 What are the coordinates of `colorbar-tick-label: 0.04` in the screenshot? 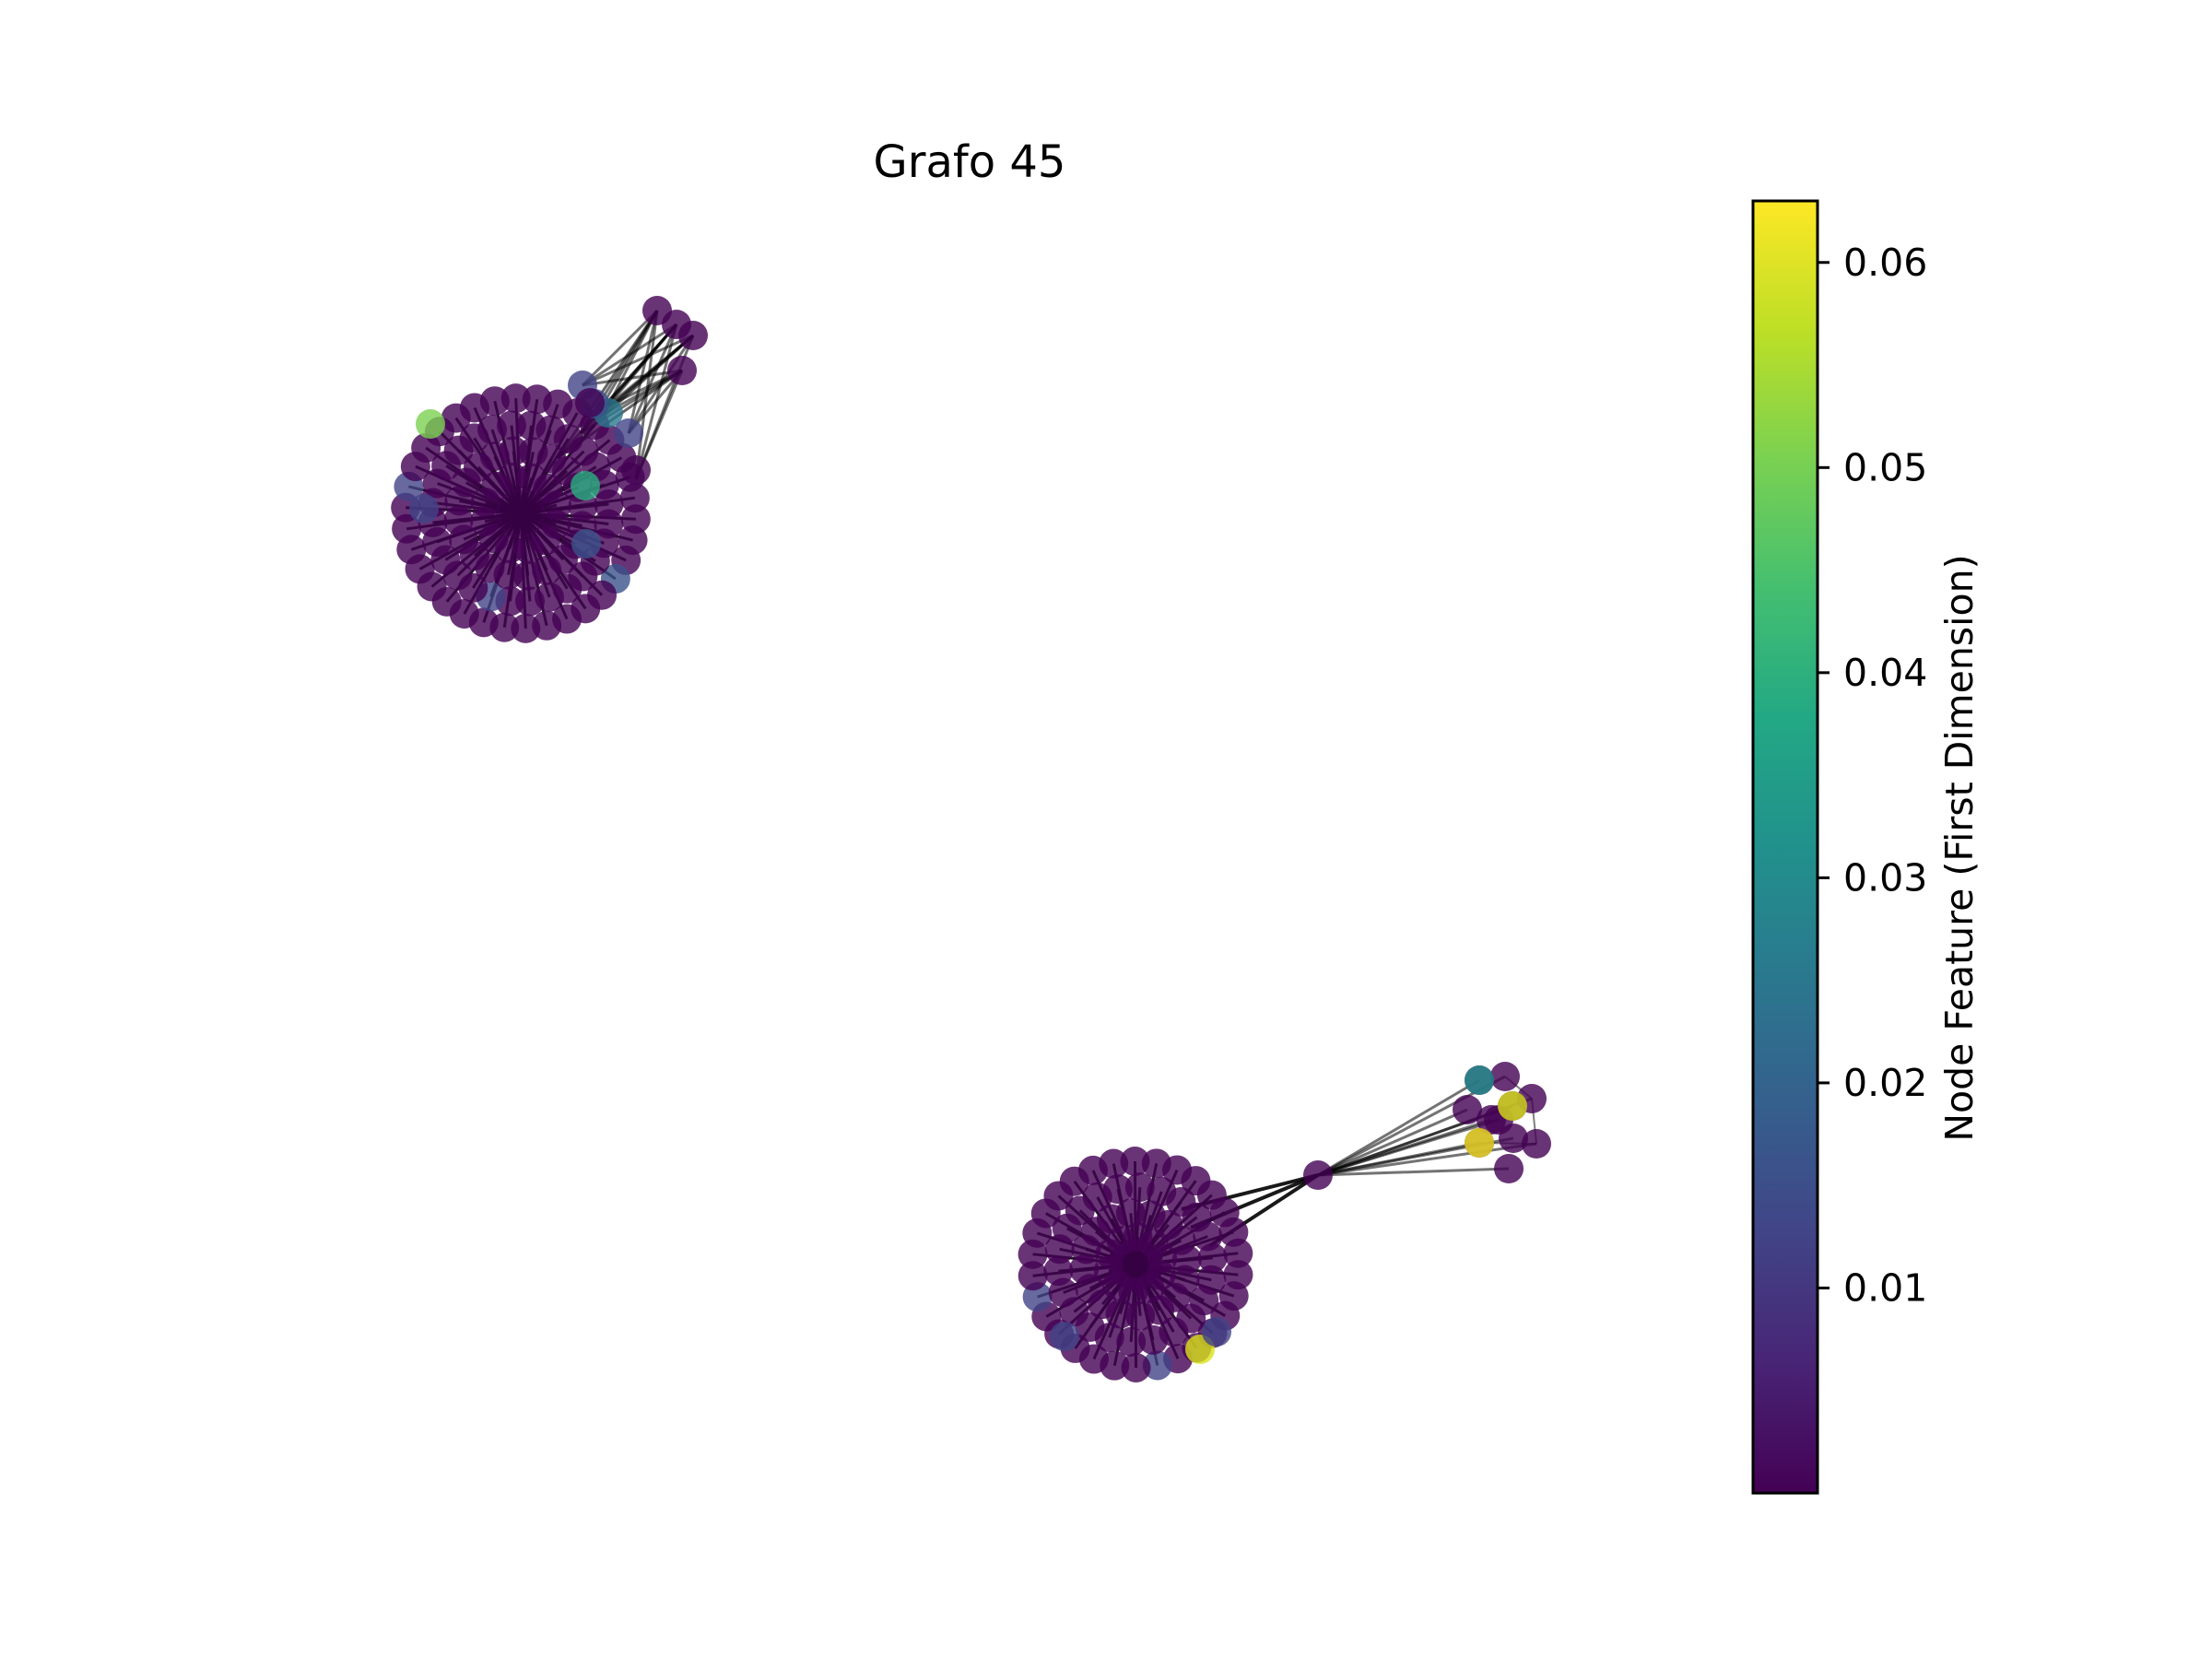 It's located at (1885, 673).